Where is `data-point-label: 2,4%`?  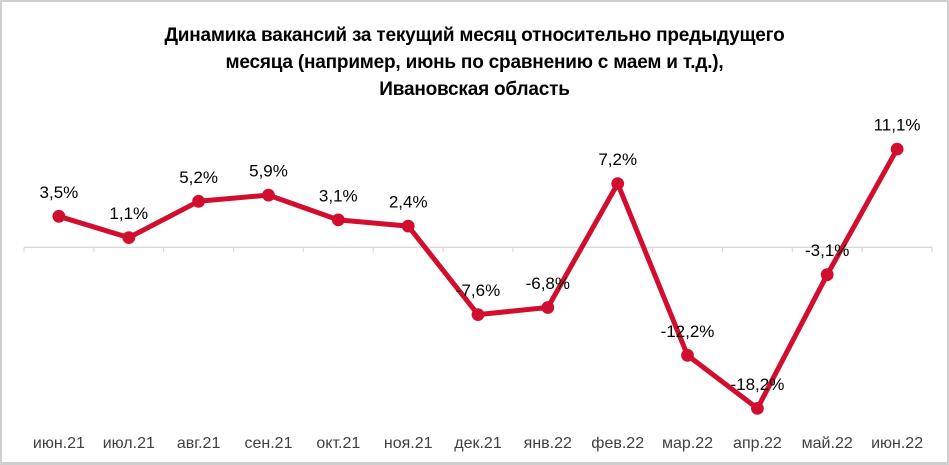 data-point-label: 2,4% is located at coordinates (408, 202).